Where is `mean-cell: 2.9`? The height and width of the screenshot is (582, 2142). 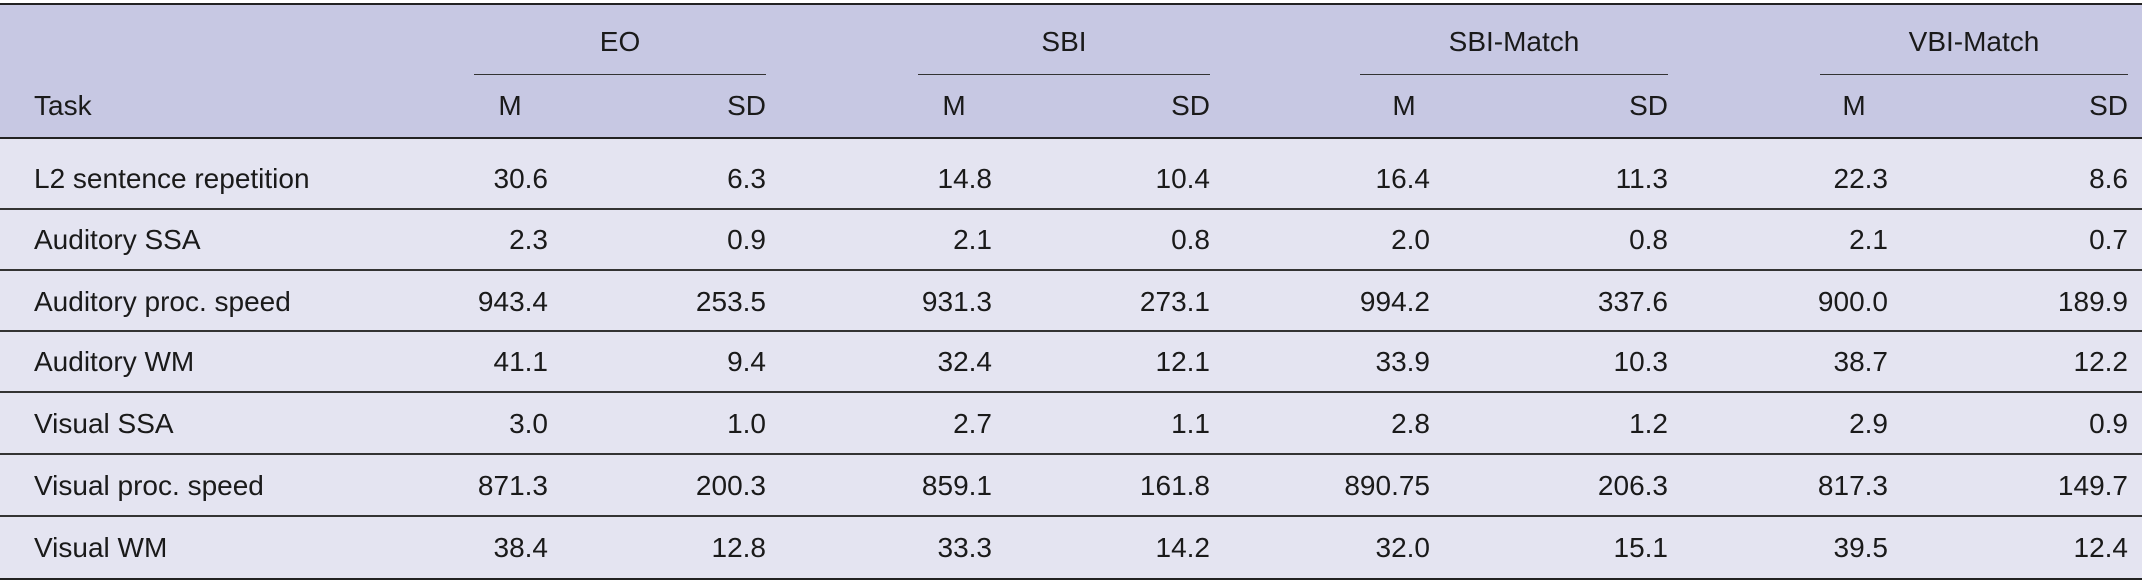 mean-cell: 2.9 is located at coordinates (1868, 423).